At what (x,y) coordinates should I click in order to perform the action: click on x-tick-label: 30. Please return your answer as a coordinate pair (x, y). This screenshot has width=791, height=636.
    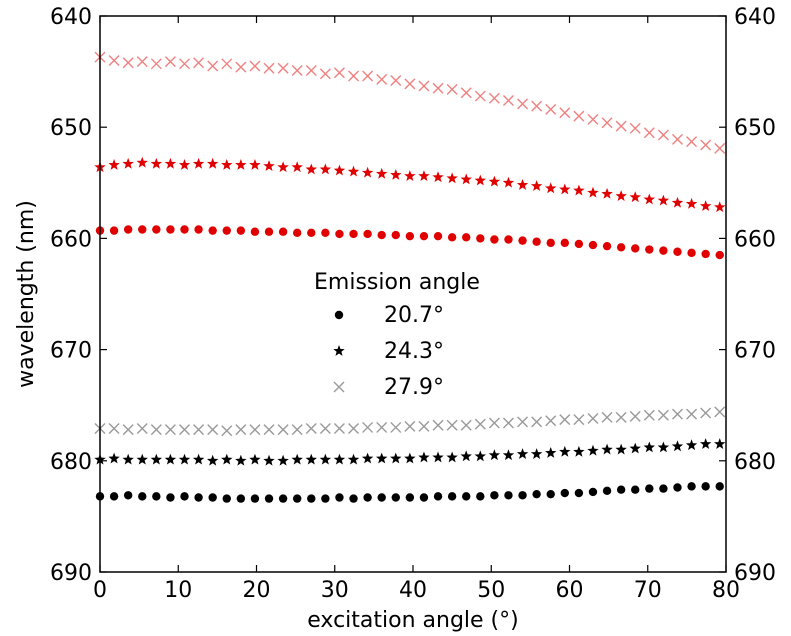
    Looking at the image, I should click on (335, 590).